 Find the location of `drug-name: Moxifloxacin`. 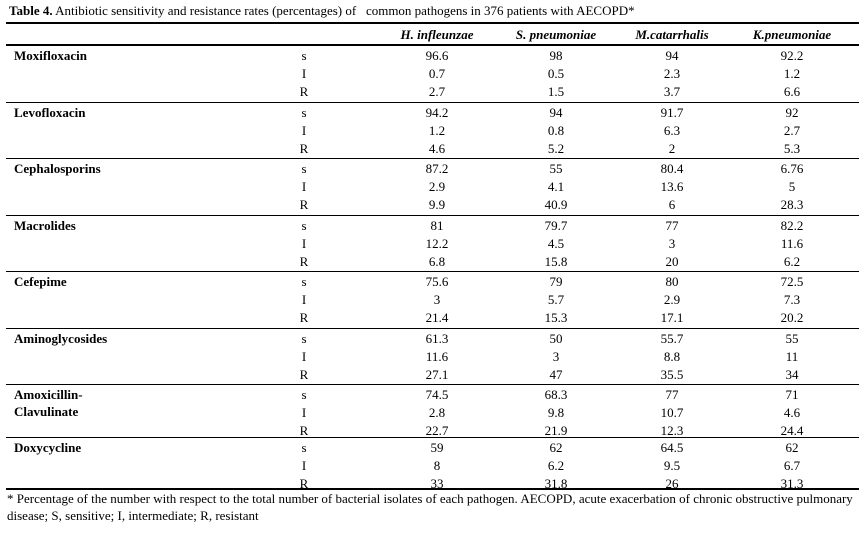

drug-name: Moxifloxacin is located at coordinates (50, 55).